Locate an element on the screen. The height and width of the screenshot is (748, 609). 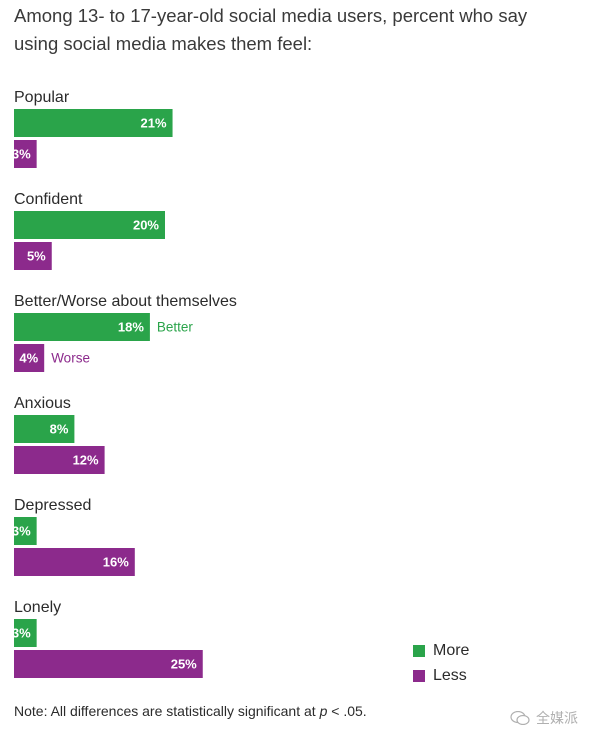
bar-depressed-less is located at coordinates (74, 562).